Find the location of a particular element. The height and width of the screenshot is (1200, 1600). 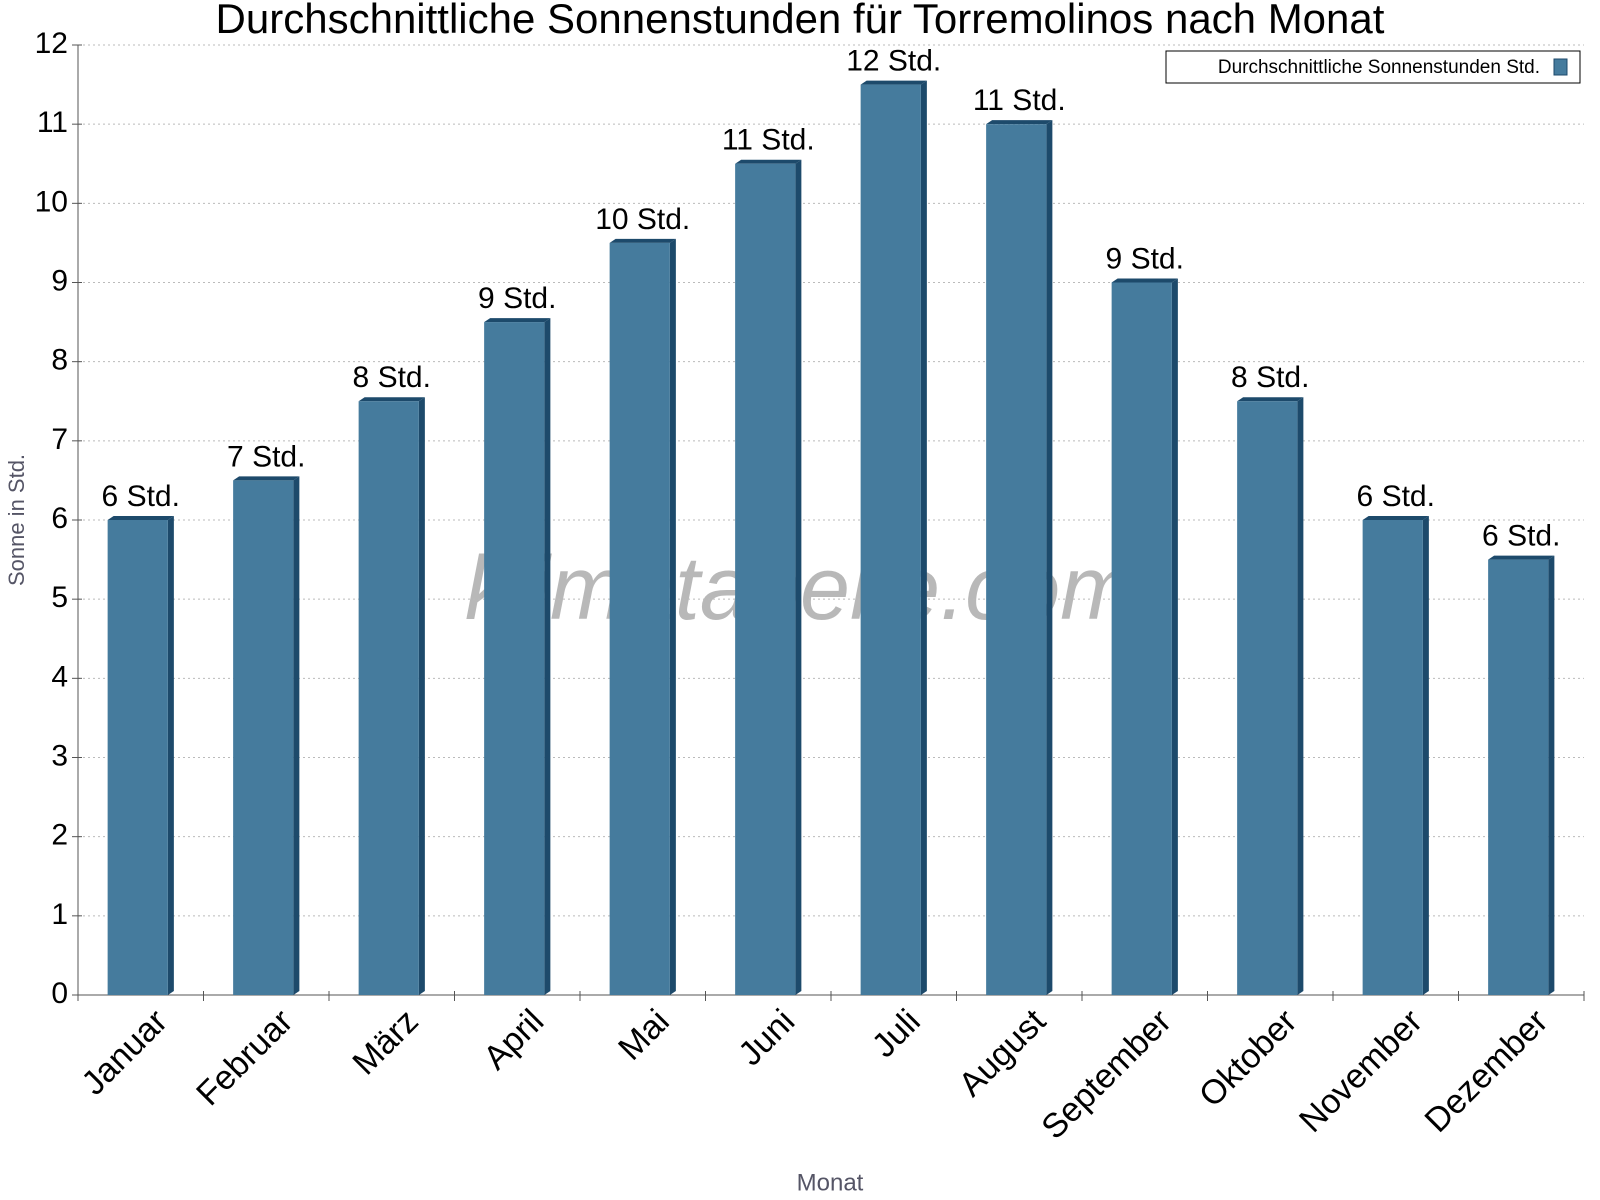

y-tick-label: 1 is located at coordinates (59, 914).